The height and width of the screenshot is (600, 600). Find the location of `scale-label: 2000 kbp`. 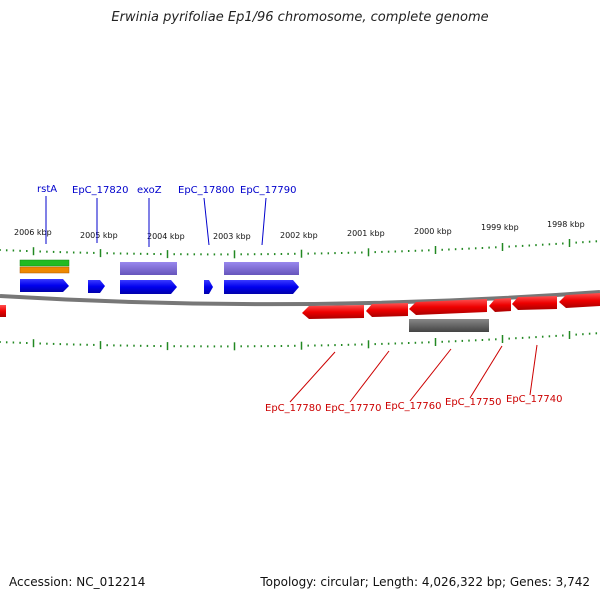

scale-label: 2000 kbp is located at coordinates (433, 231).